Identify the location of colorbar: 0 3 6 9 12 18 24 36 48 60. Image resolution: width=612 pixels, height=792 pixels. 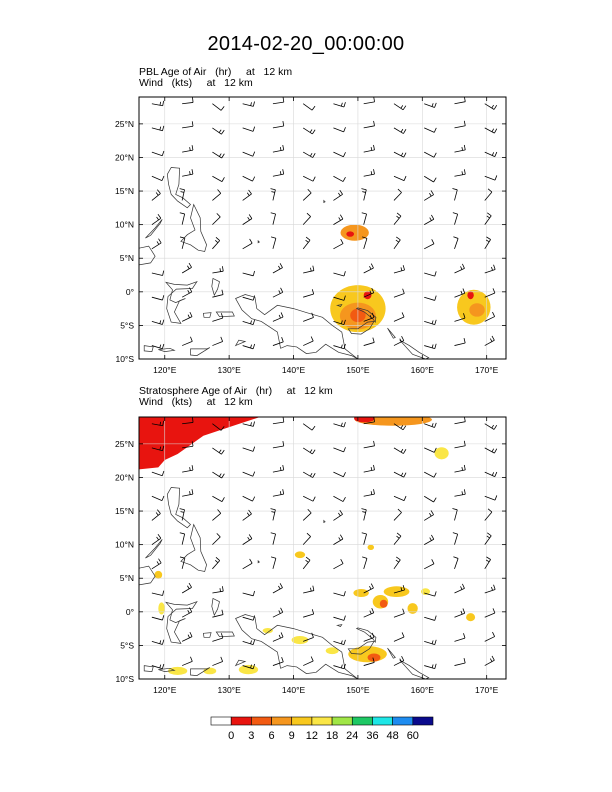
(322, 729).